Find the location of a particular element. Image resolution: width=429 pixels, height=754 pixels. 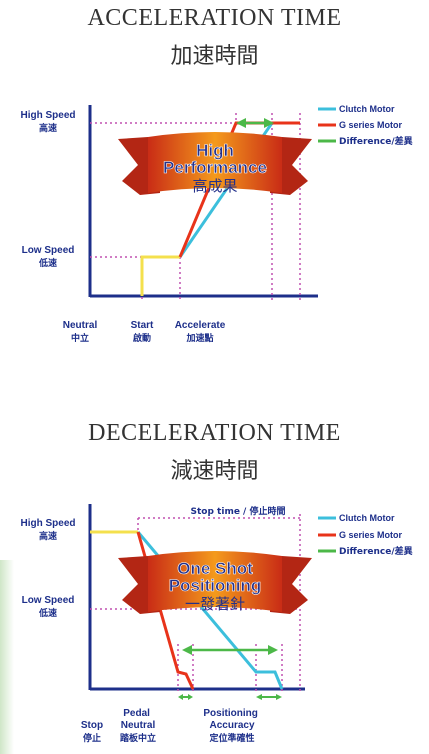

high-performance-banner: High Performance 高成果 is located at coordinates (215, 163).